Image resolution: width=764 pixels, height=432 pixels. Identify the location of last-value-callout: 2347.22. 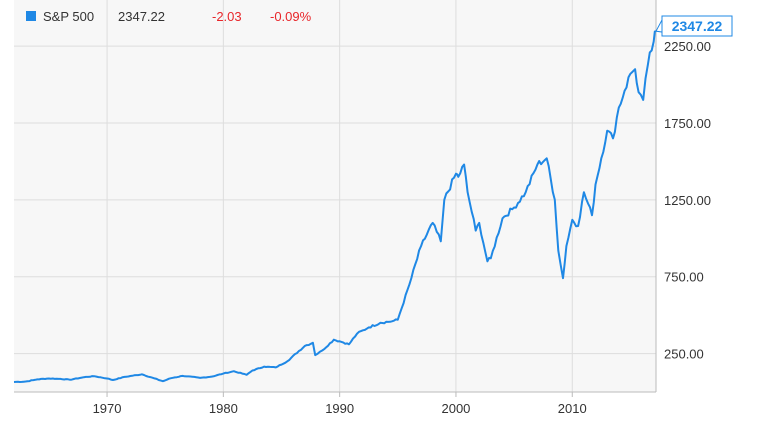
(694, 26).